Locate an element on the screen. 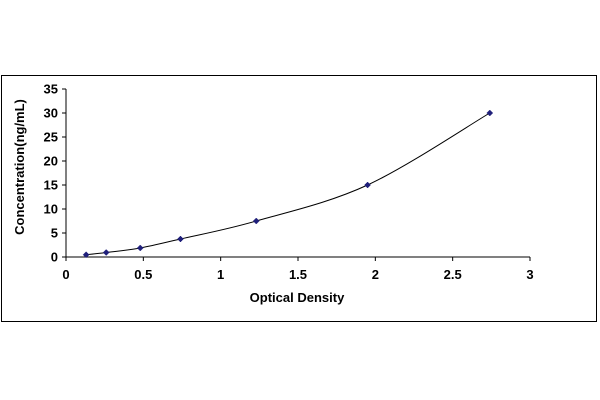 The width and height of the screenshot is (600, 400). y-tick-label: 30 is located at coordinates (51, 113).